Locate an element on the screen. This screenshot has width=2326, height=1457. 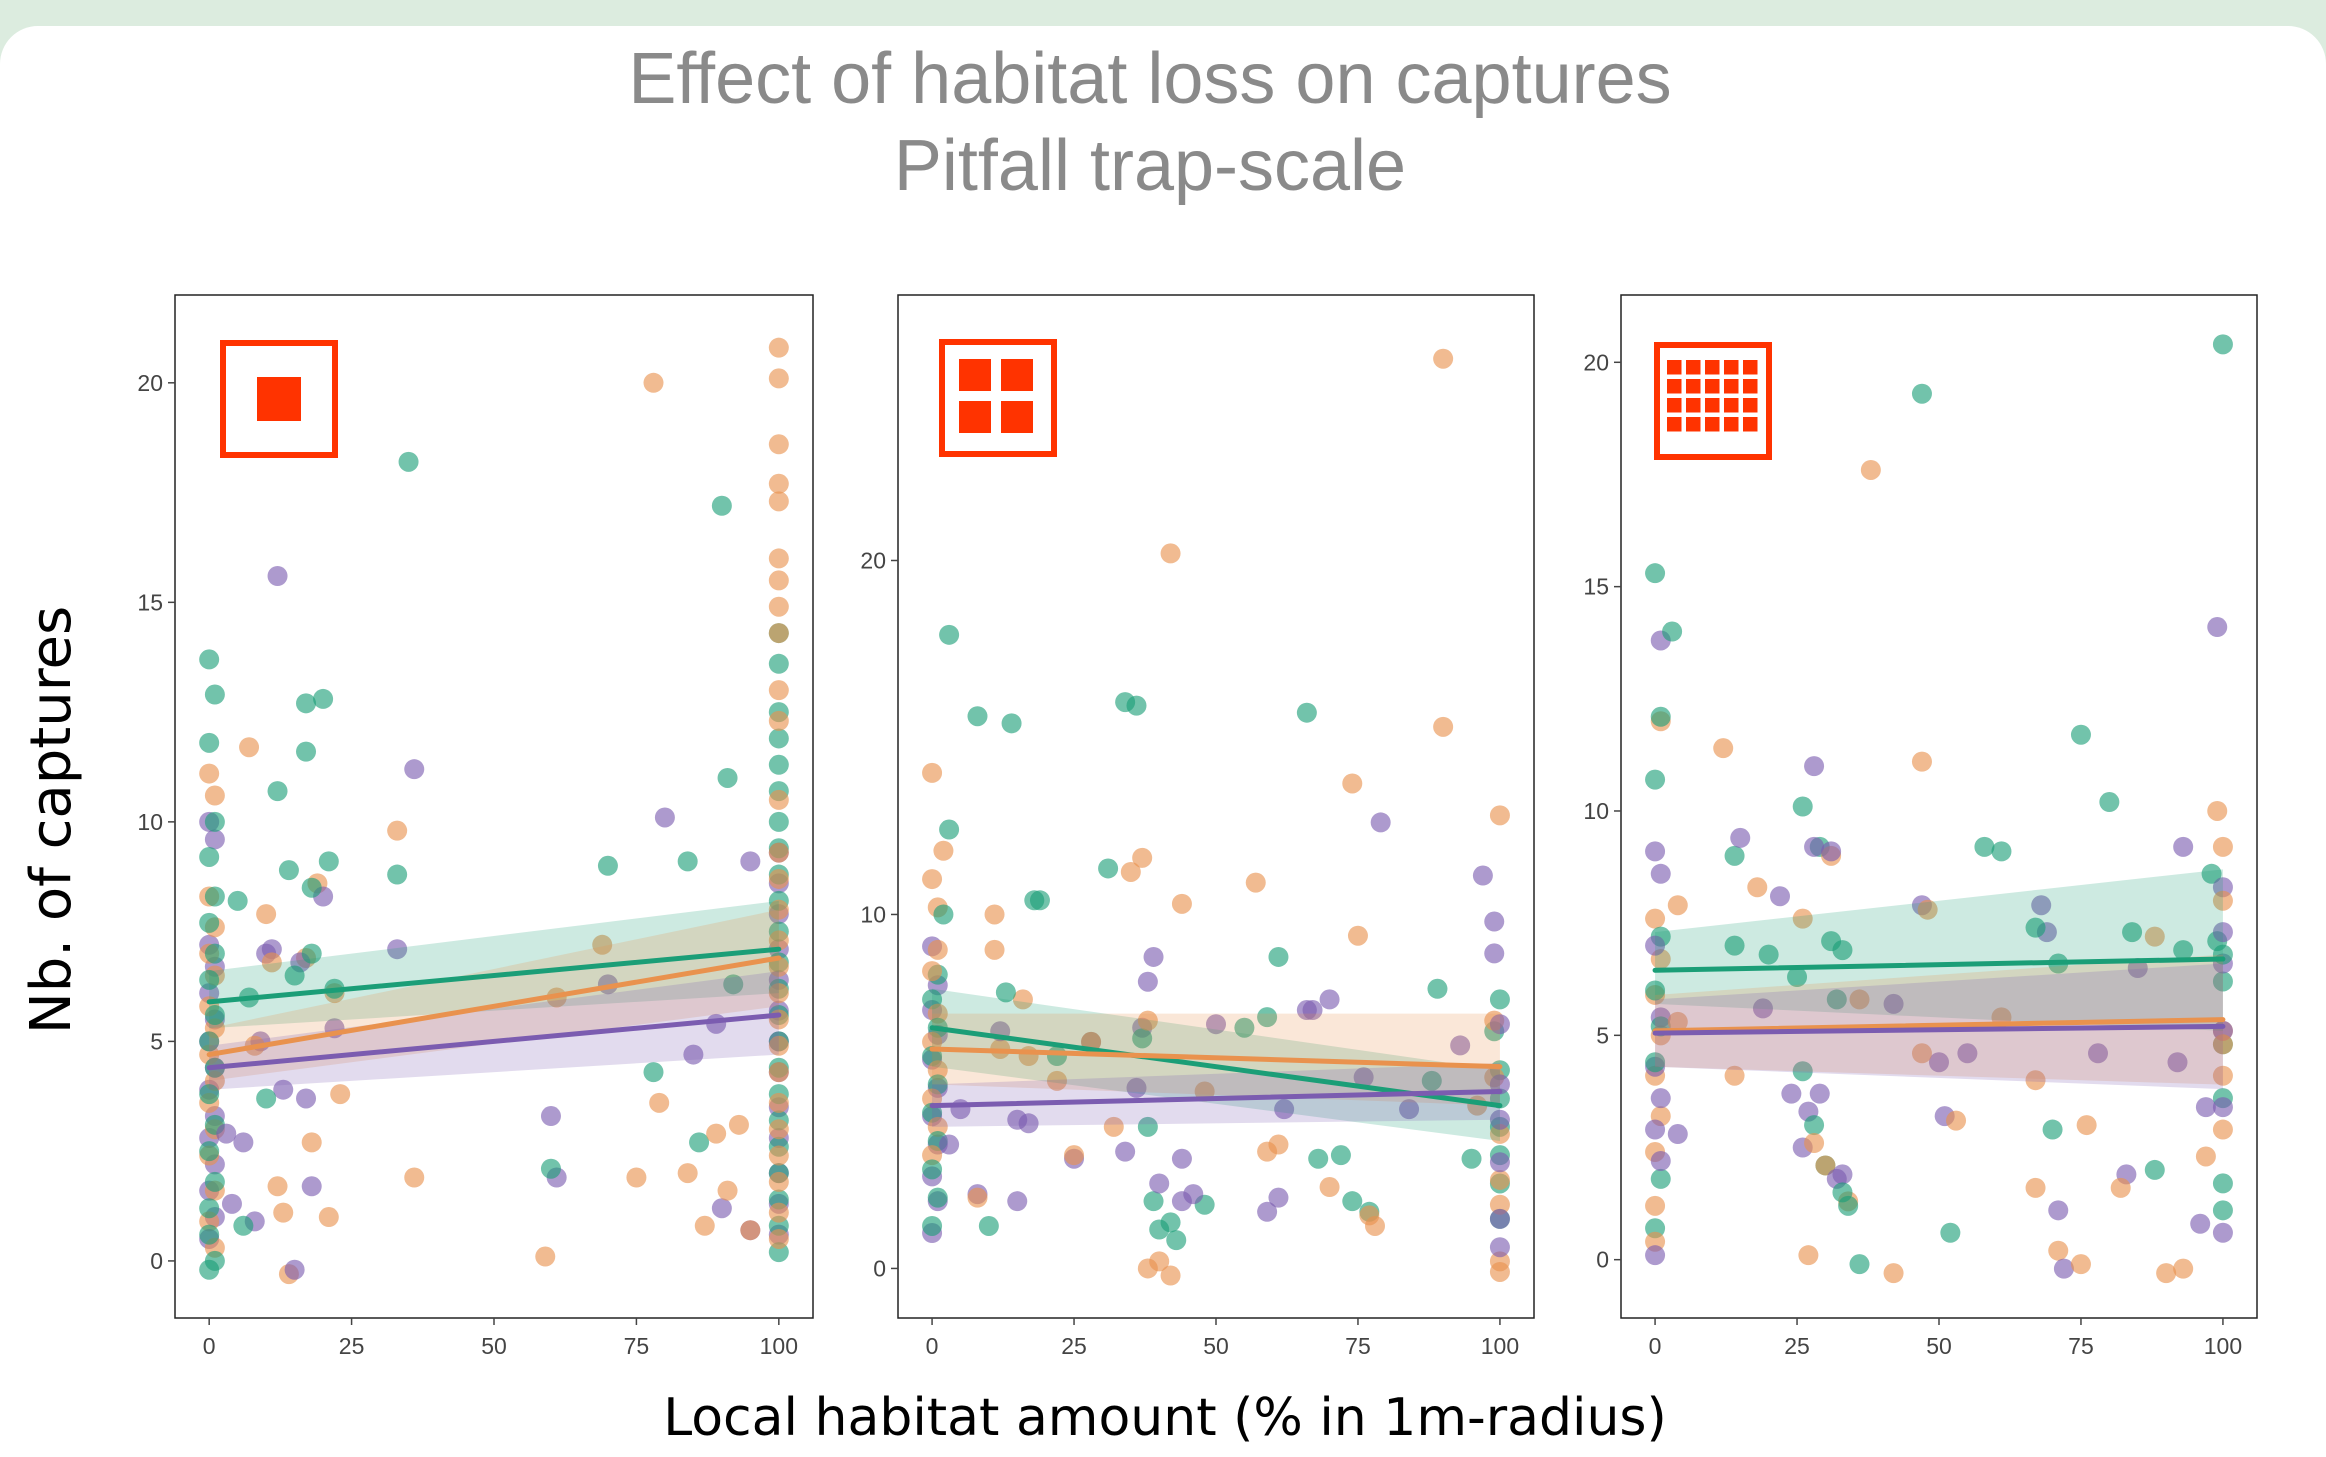
y-tick-label: 0 is located at coordinates (156, 1261).